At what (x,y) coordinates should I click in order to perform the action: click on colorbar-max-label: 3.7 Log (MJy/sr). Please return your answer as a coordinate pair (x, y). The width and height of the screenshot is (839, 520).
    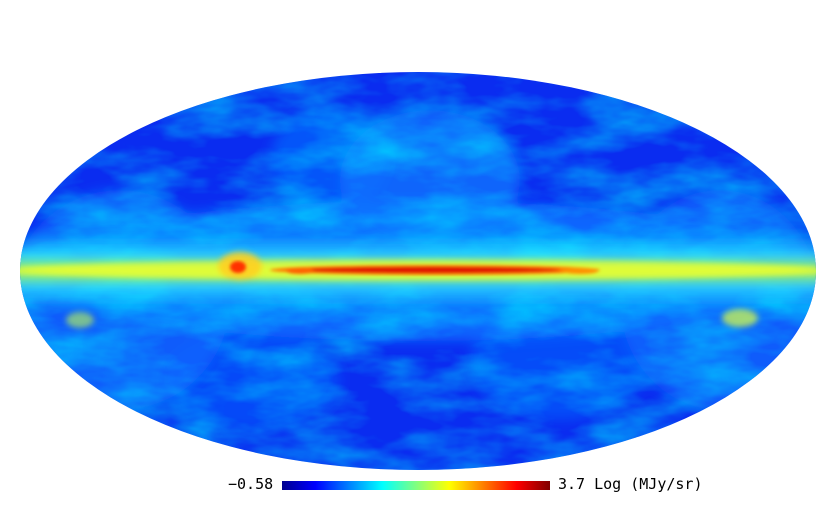
    Looking at the image, I should click on (630, 484).